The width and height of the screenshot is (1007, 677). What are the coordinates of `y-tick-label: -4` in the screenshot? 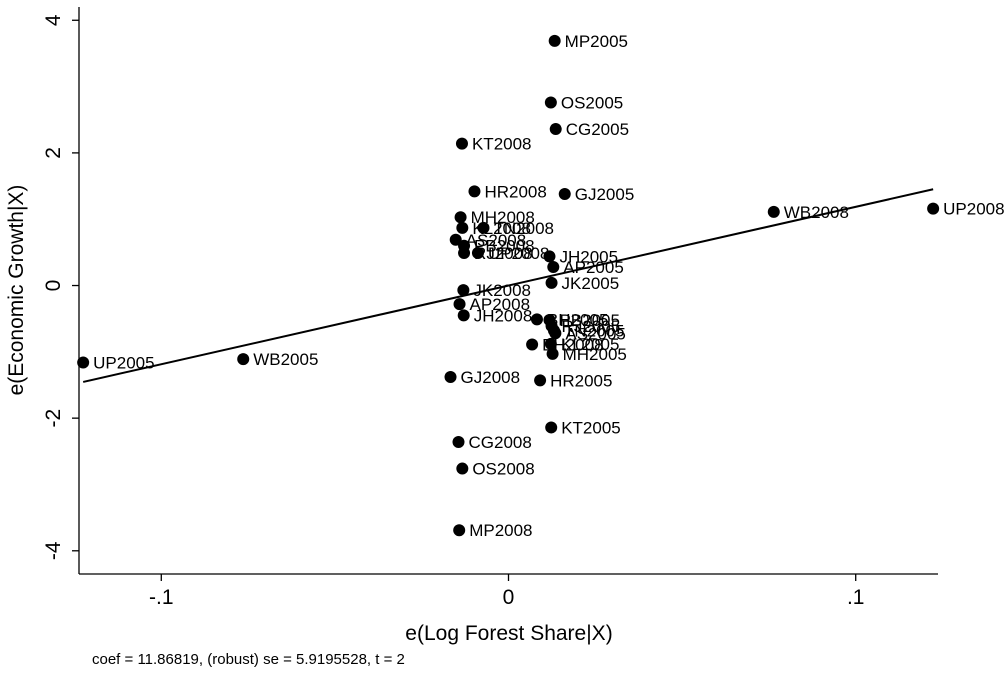 It's located at (53, 550).